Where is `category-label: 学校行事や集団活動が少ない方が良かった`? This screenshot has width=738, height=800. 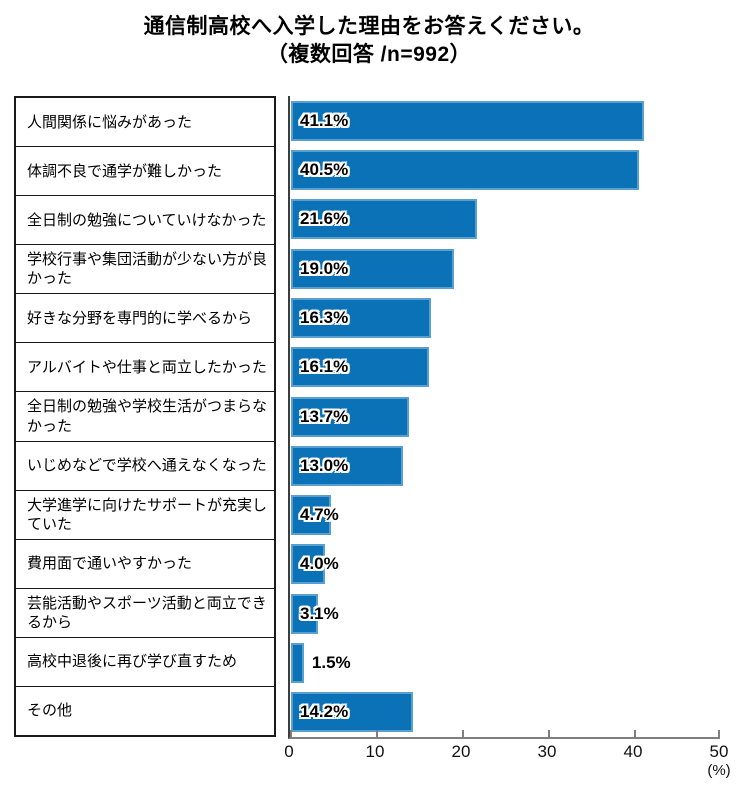
category-label: 学校行事や集団活動が少ない方が良かった is located at coordinates (147, 269).